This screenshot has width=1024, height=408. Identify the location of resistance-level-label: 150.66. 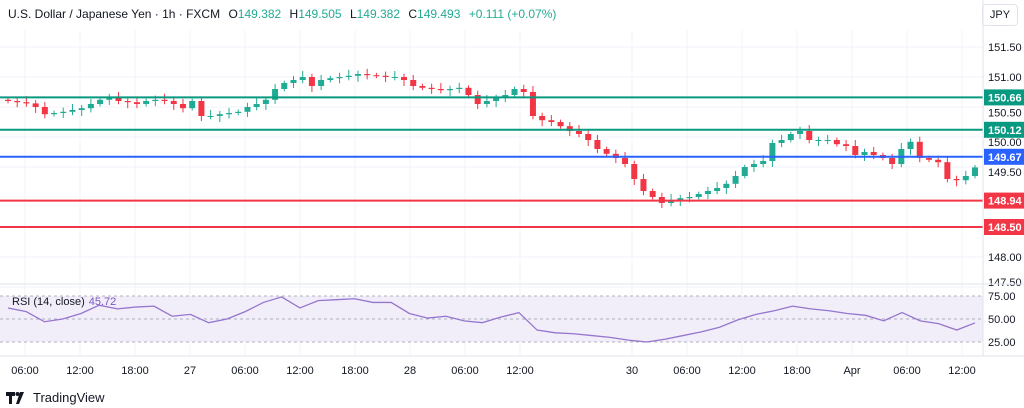
(1005, 98).